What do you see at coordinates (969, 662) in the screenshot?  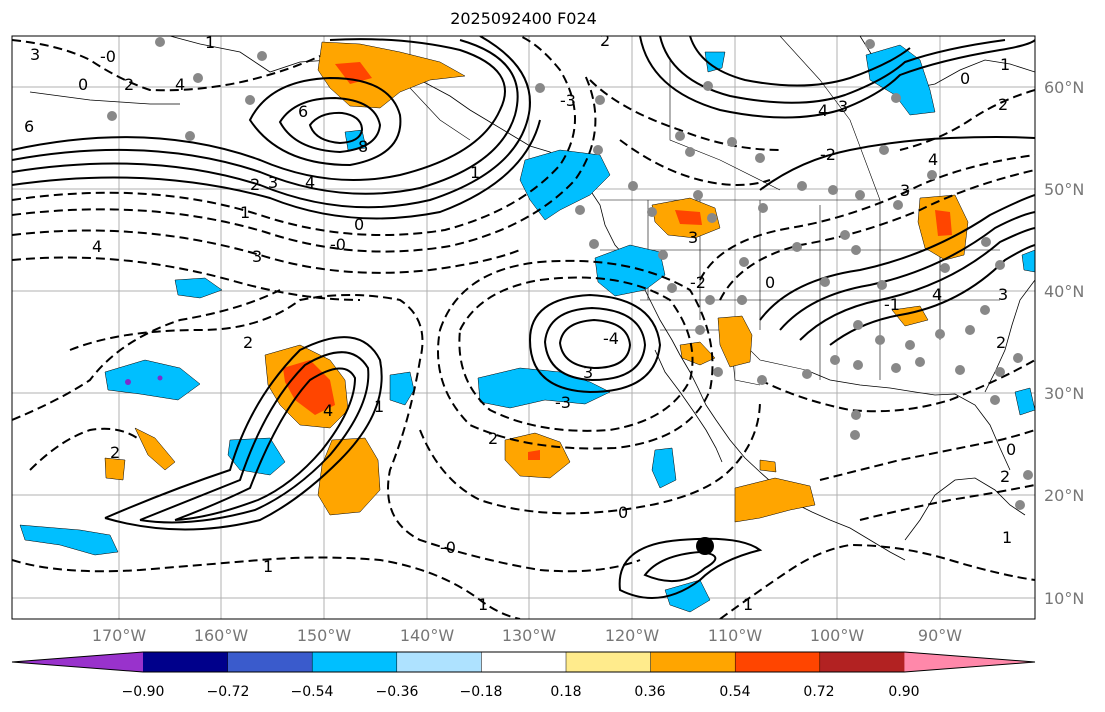 I see `colorbar-extend-right` at bounding box center [969, 662].